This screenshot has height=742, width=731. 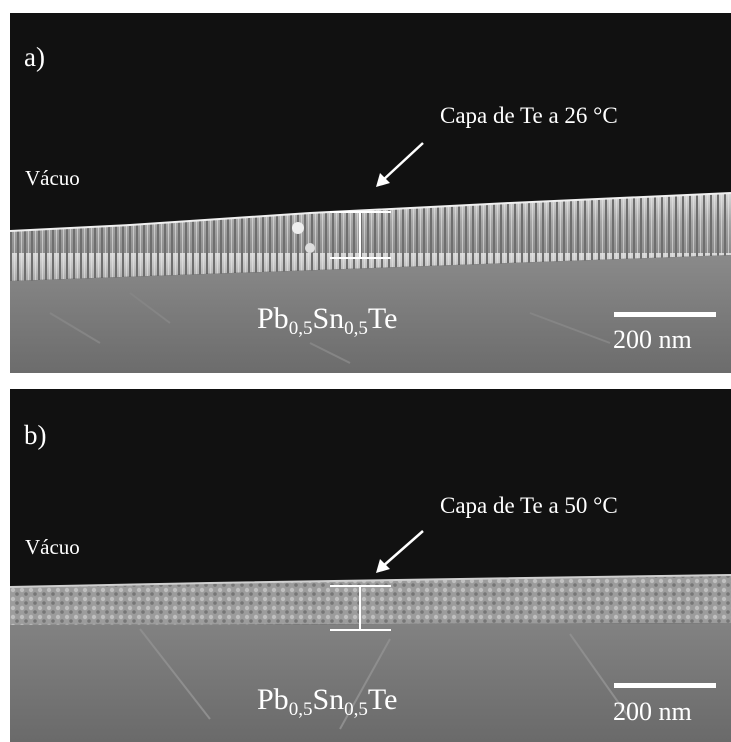 What do you see at coordinates (34, 57) in the screenshot?
I see `panel-label-a: a)` at bounding box center [34, 57].